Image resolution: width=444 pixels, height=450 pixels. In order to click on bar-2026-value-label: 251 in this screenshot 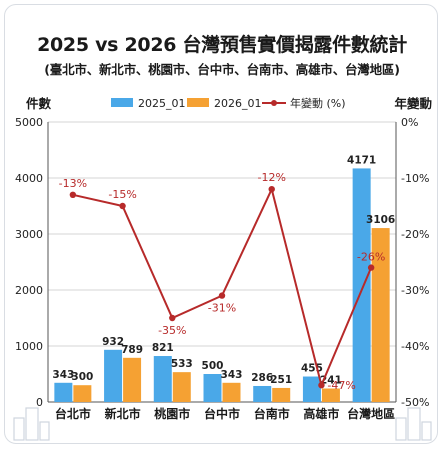, I will do `click(281, 380)`.